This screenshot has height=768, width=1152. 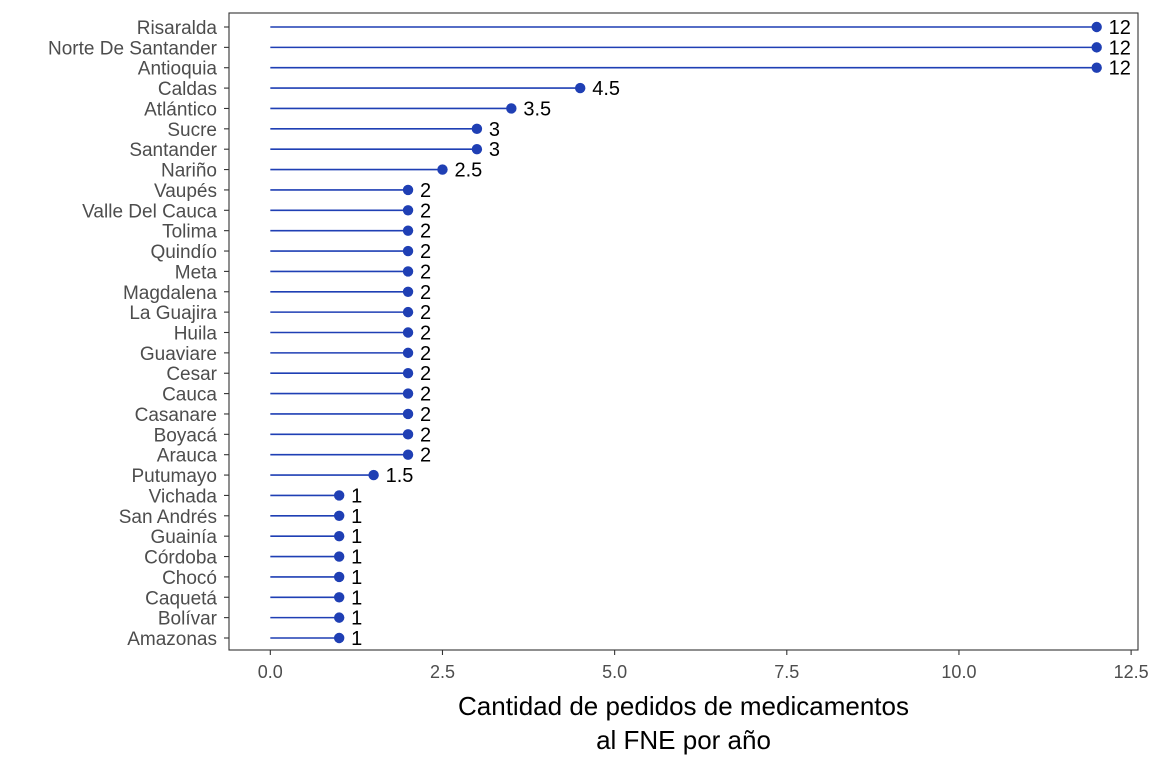 What do you see at coordinates (703, 666) in the screenshot?
I see `x-ticks-layer: 0.0 2.5 5.0 7.5 10.0 12.5` at bounding box center [703, 666].